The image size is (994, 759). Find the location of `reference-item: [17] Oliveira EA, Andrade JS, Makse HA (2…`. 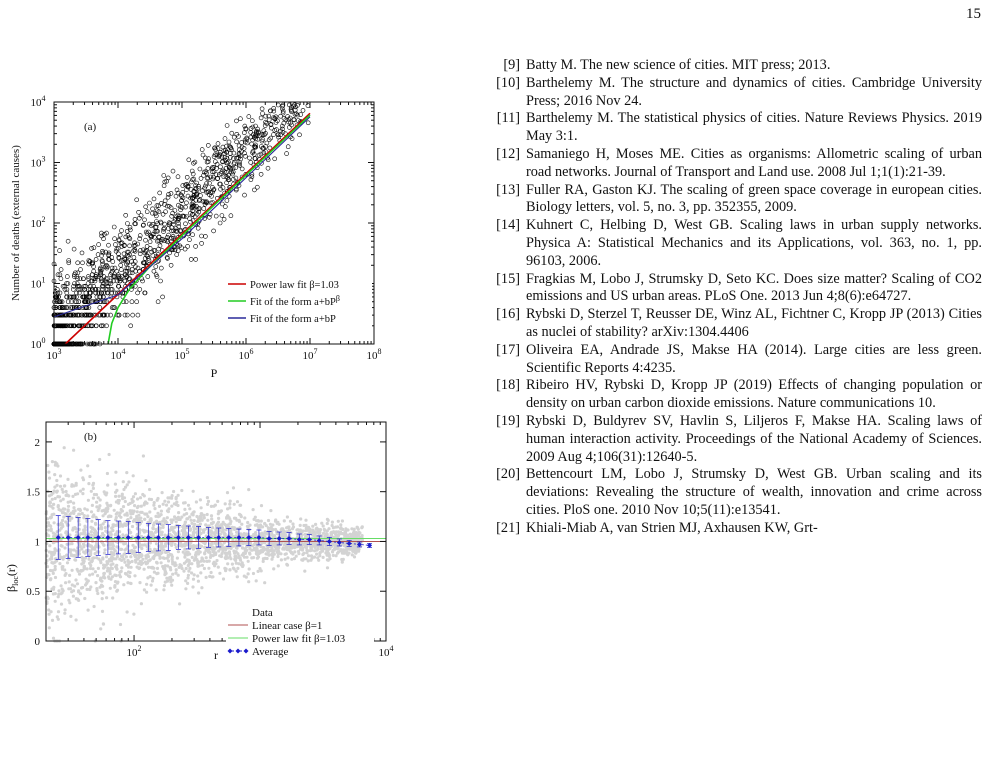

reference-item: [17] Oliveira EA, Andrade JS, Makse HA (2… is located at coordinates (734, 360).